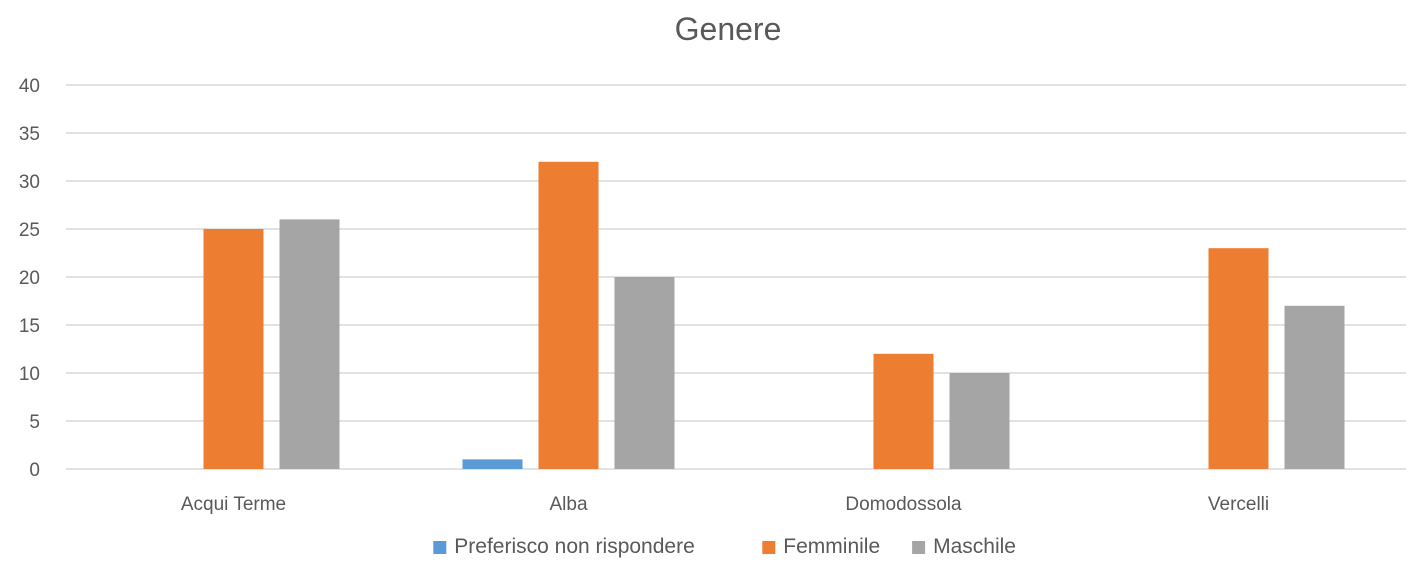 The width and height of the screenshot is (1416, 571). I want to click on x-category-label: Vercelli, so click(1238, 504).